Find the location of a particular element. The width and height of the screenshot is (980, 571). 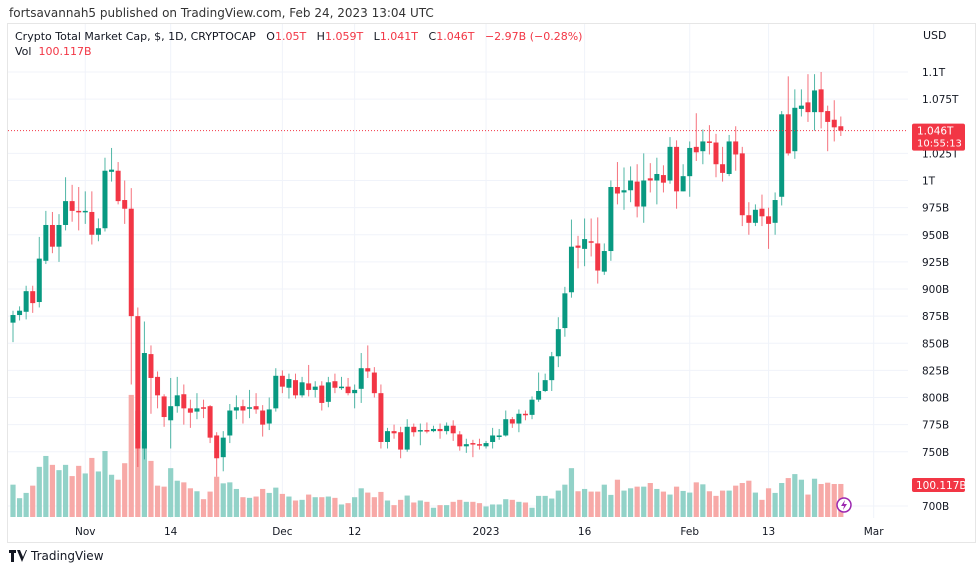

y-tick-label: 1.075T is located at coordinates (940, 100).